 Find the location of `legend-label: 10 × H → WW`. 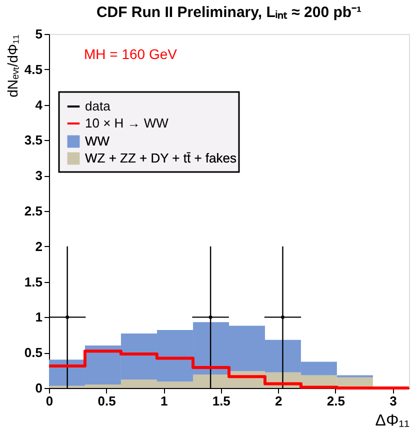

legend-label: 10 × H → WW is located at coordinates (127, 123).